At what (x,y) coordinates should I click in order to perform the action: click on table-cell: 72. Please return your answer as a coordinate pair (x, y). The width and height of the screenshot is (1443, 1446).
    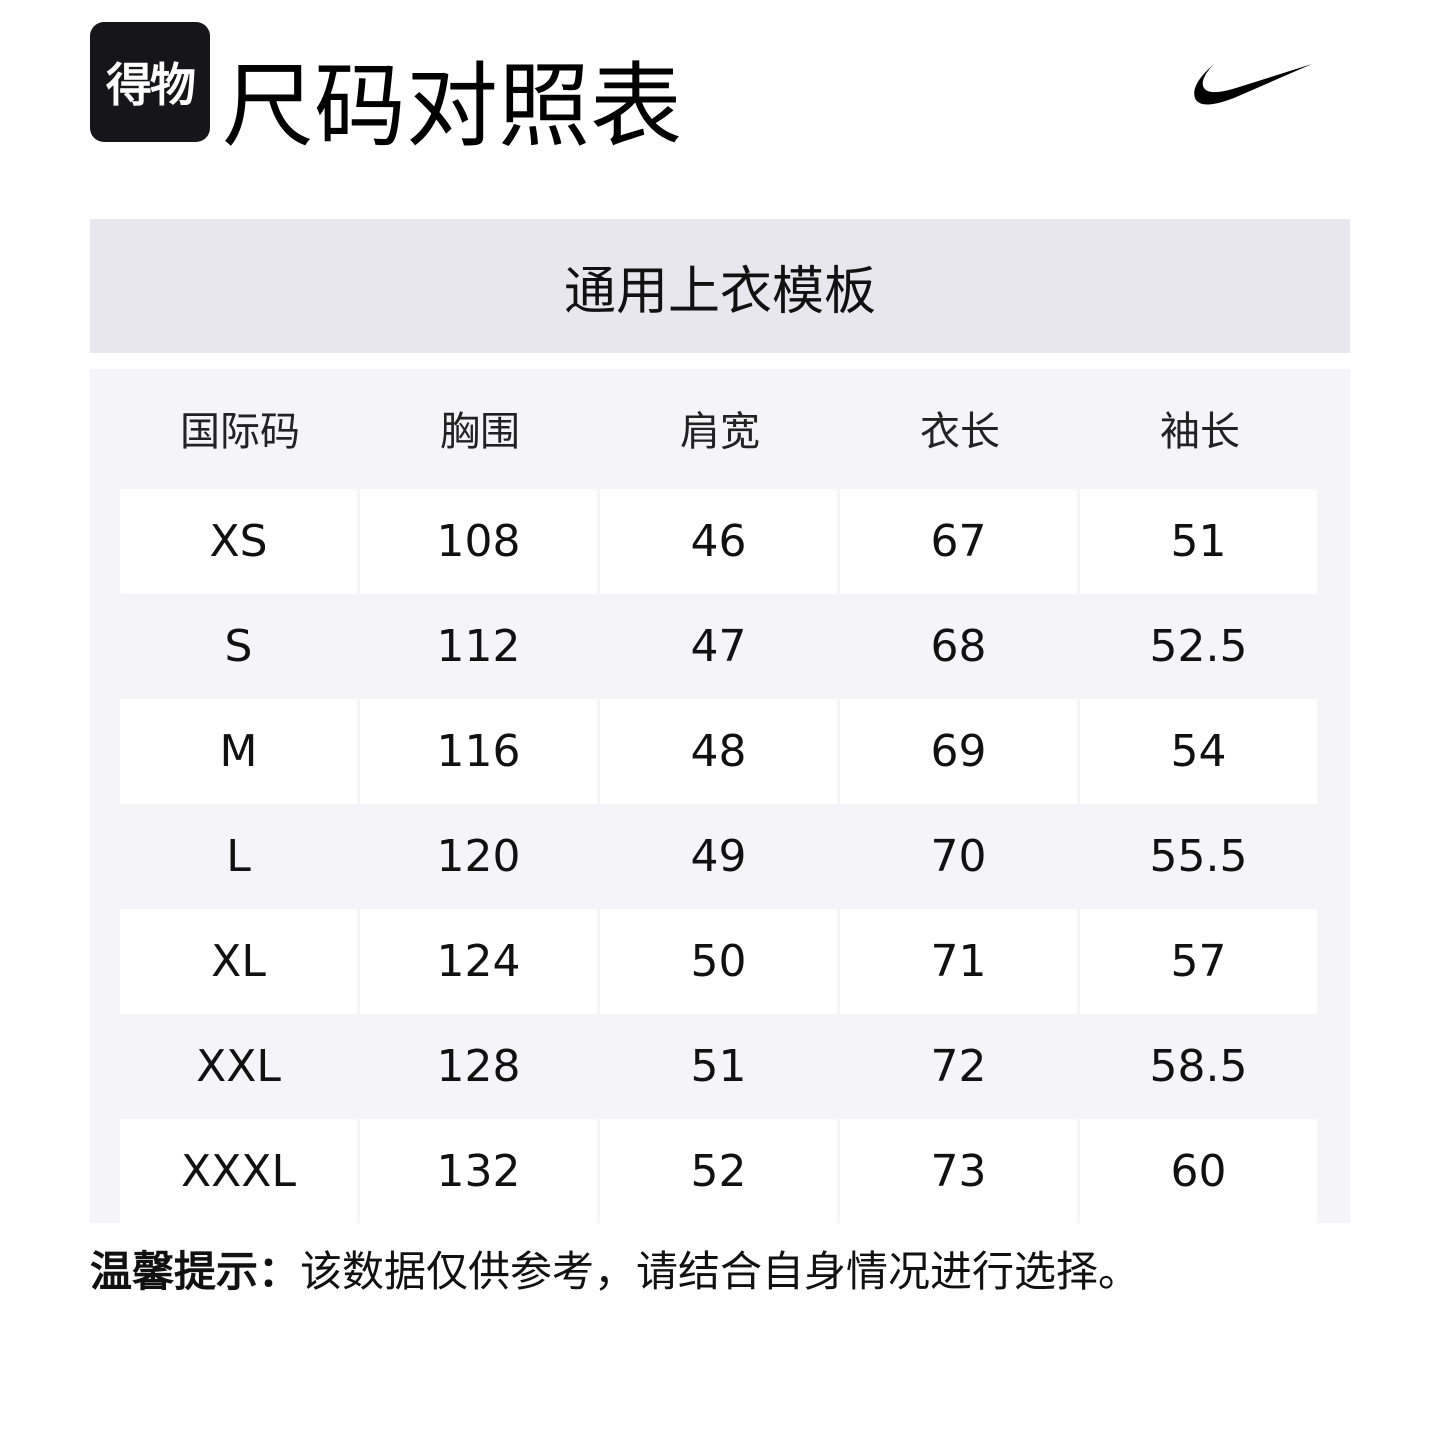
    Looking at the image, I should click on (958, 1066).